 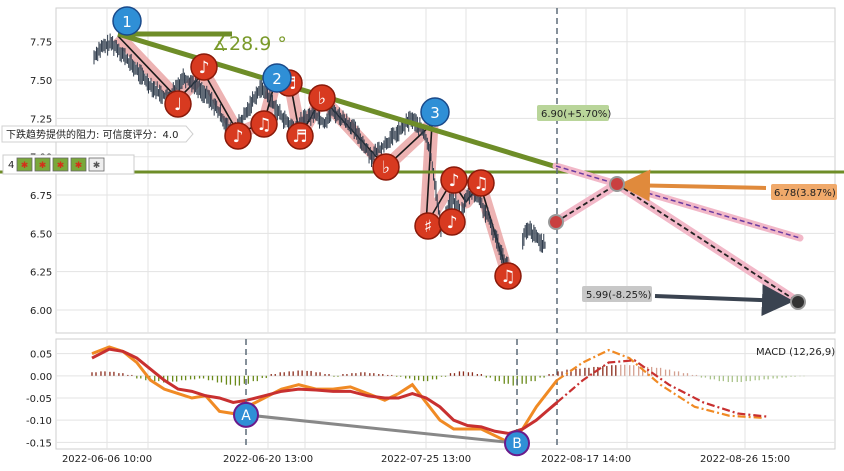 I want to click on resistance-callout: 下跌趋势提供的阻力: 可信度评分：4.0, so click(x=97, y=134).